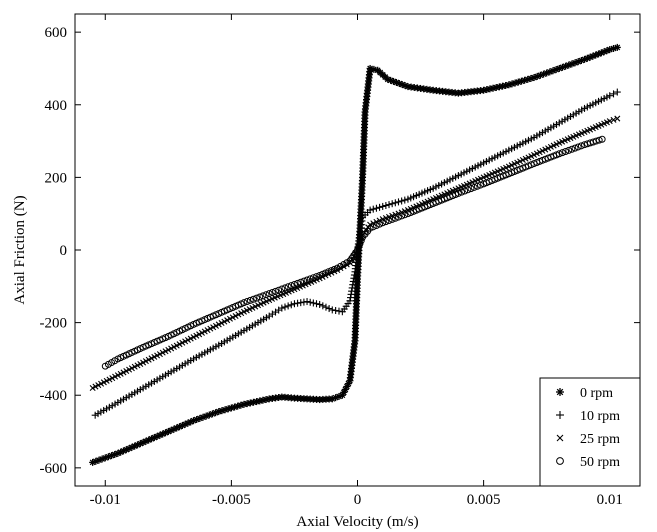 The height and width of the screenshot is (532, 657). I want to click on y-tick-label: 600, so click(56, 33).